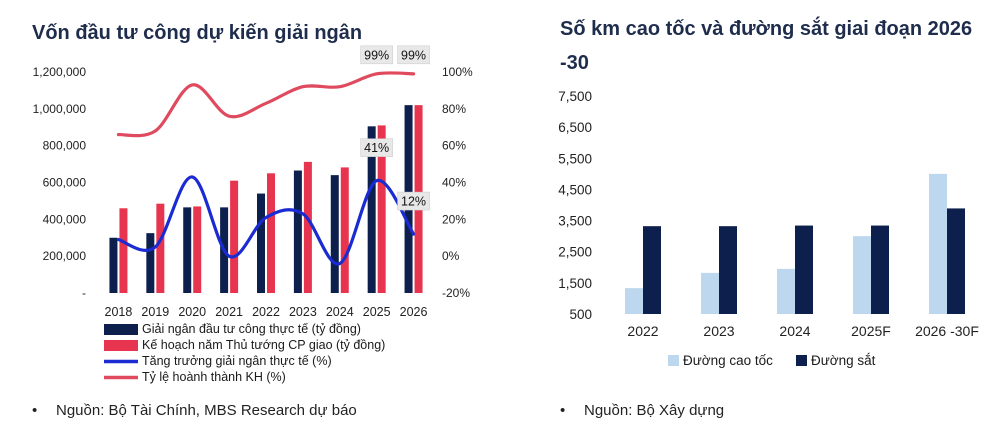 The height and width of the screenshot is (438, 992). Describe the element at coordinates (575, 96) in the screenshot. I see `right-y-tick-label: 7,500` at that location.